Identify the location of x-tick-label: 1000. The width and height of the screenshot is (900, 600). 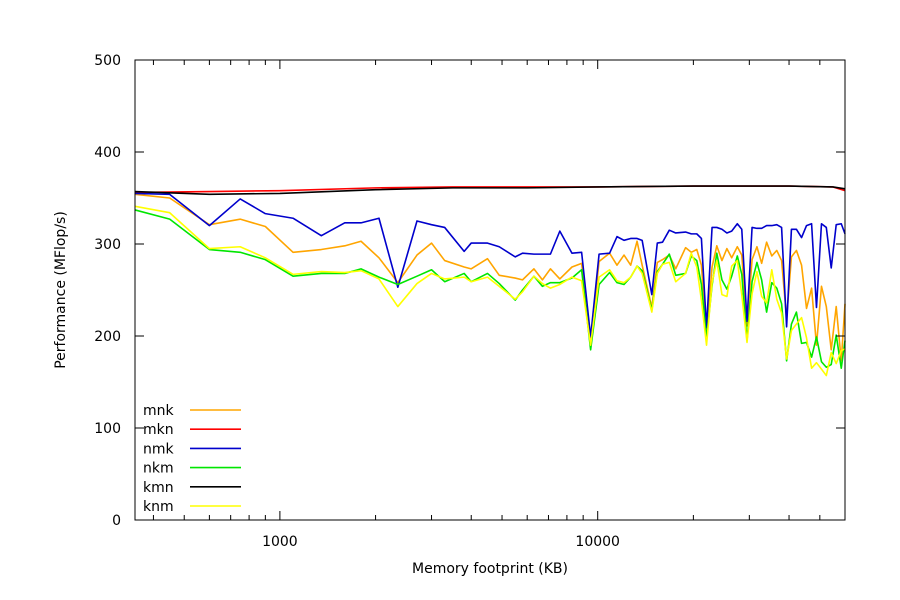
(280, 542).